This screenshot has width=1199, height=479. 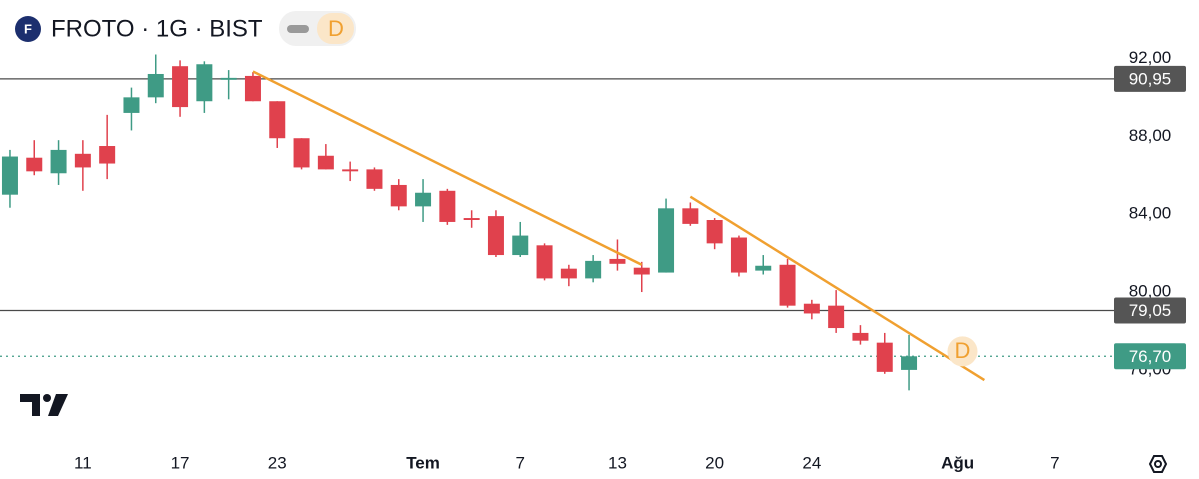 I want to click on x-tick-label: 13, so click(x=617, y=462).